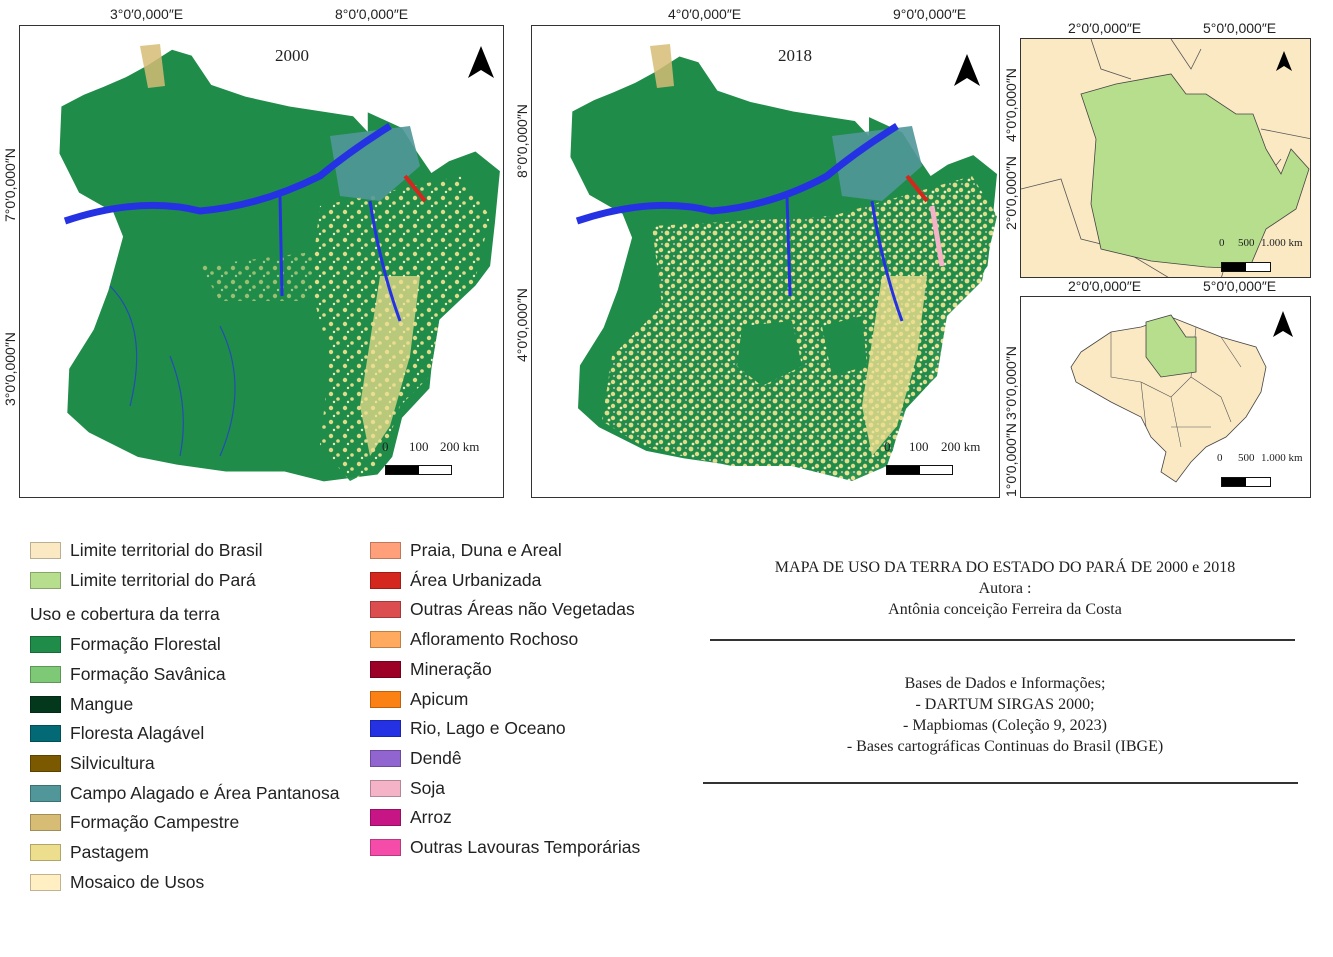 This screenshot has width=1333, height=957. What do you see at coordinates (137, 733) in the screenshot?
I see `legend-label: Floresta Alagável` at bounding box center [137, 733].